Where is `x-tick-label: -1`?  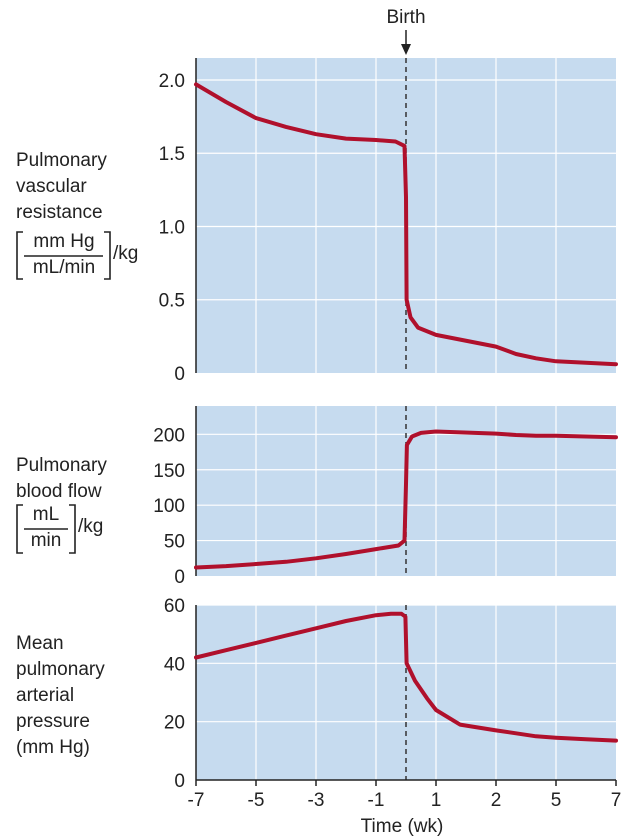
x-tick-label: -1 is located at coordinates (376, 800).